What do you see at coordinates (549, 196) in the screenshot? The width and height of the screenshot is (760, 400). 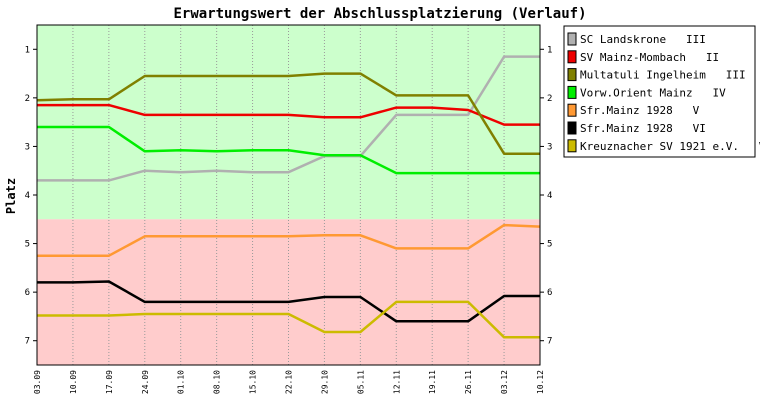 I see `y-tick-label-right: 4` at bounding box center [549, 196].